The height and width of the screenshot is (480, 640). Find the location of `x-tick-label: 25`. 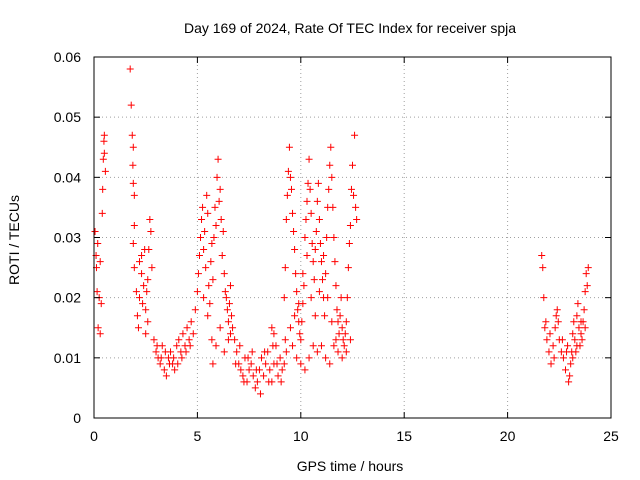

x-tick-label: 25 is located at coordinates (611, 436).